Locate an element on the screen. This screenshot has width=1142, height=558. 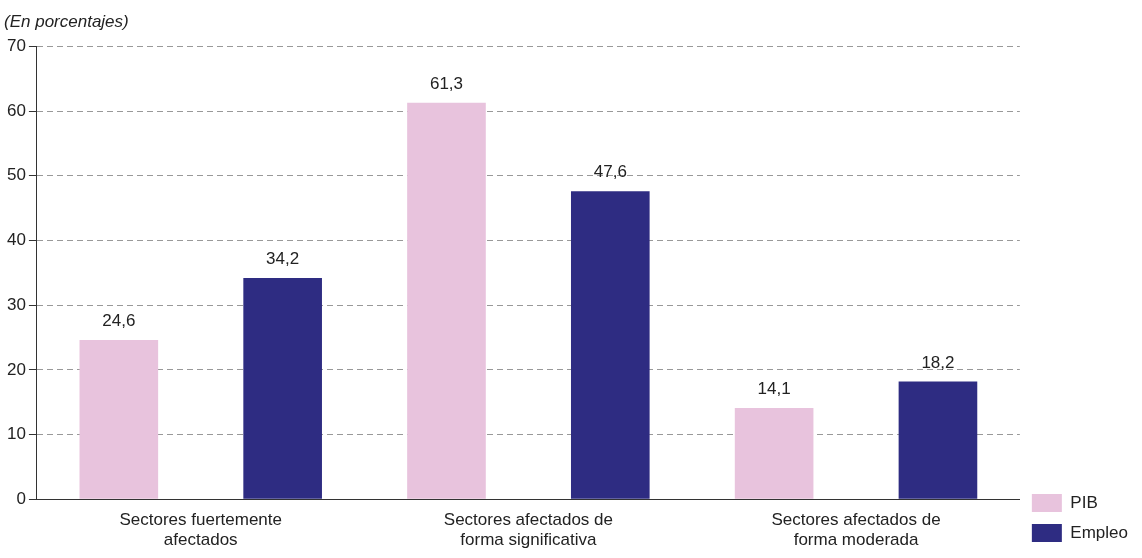
data-label: 18,2 is located at coordinates (938, 362).